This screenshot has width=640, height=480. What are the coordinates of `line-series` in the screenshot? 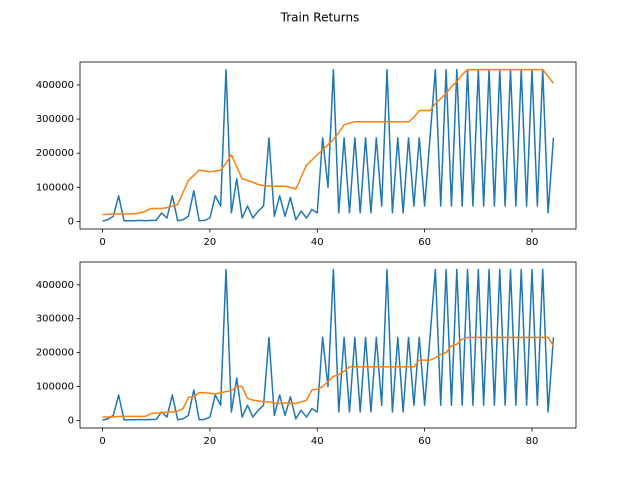 It's located at (328, 377).